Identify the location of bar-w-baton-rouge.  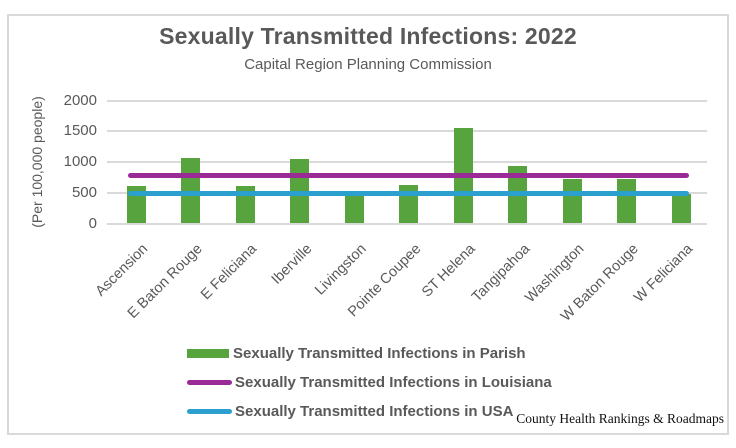
(626, 201).